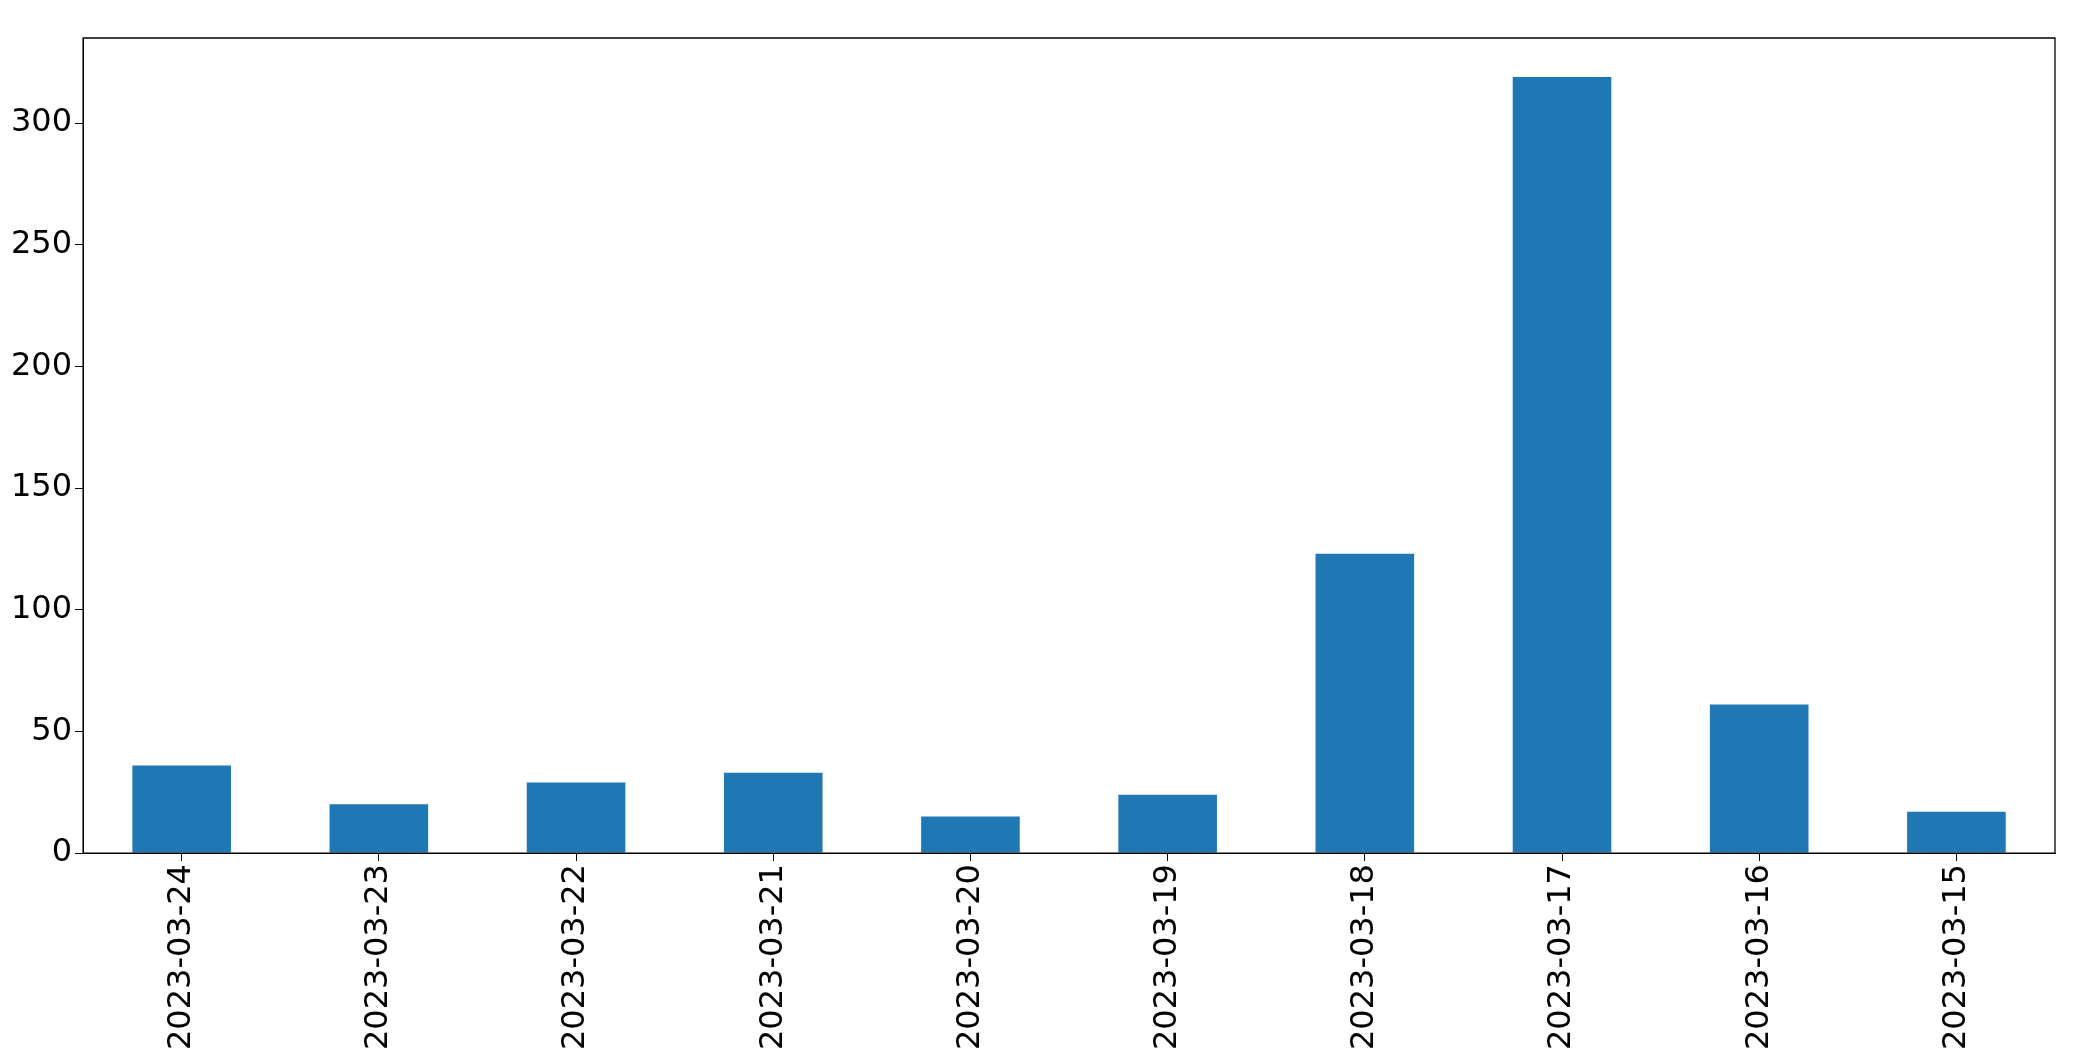  What do you see at coordinates (42, 120) in the screenshot?
I see `y-tick-label: 300` at bounding box center [42, 120].